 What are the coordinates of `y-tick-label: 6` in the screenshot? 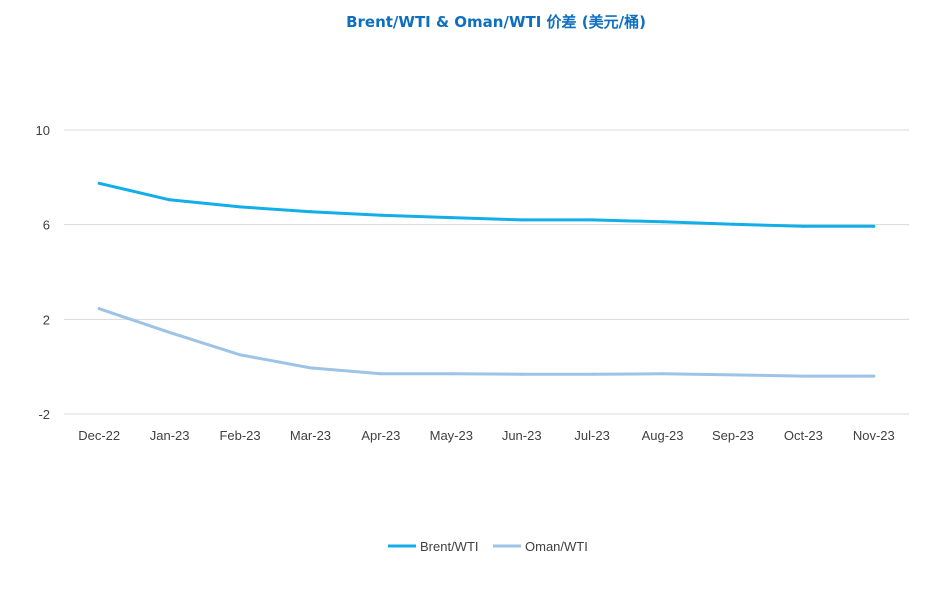 It's located at (46, 225).